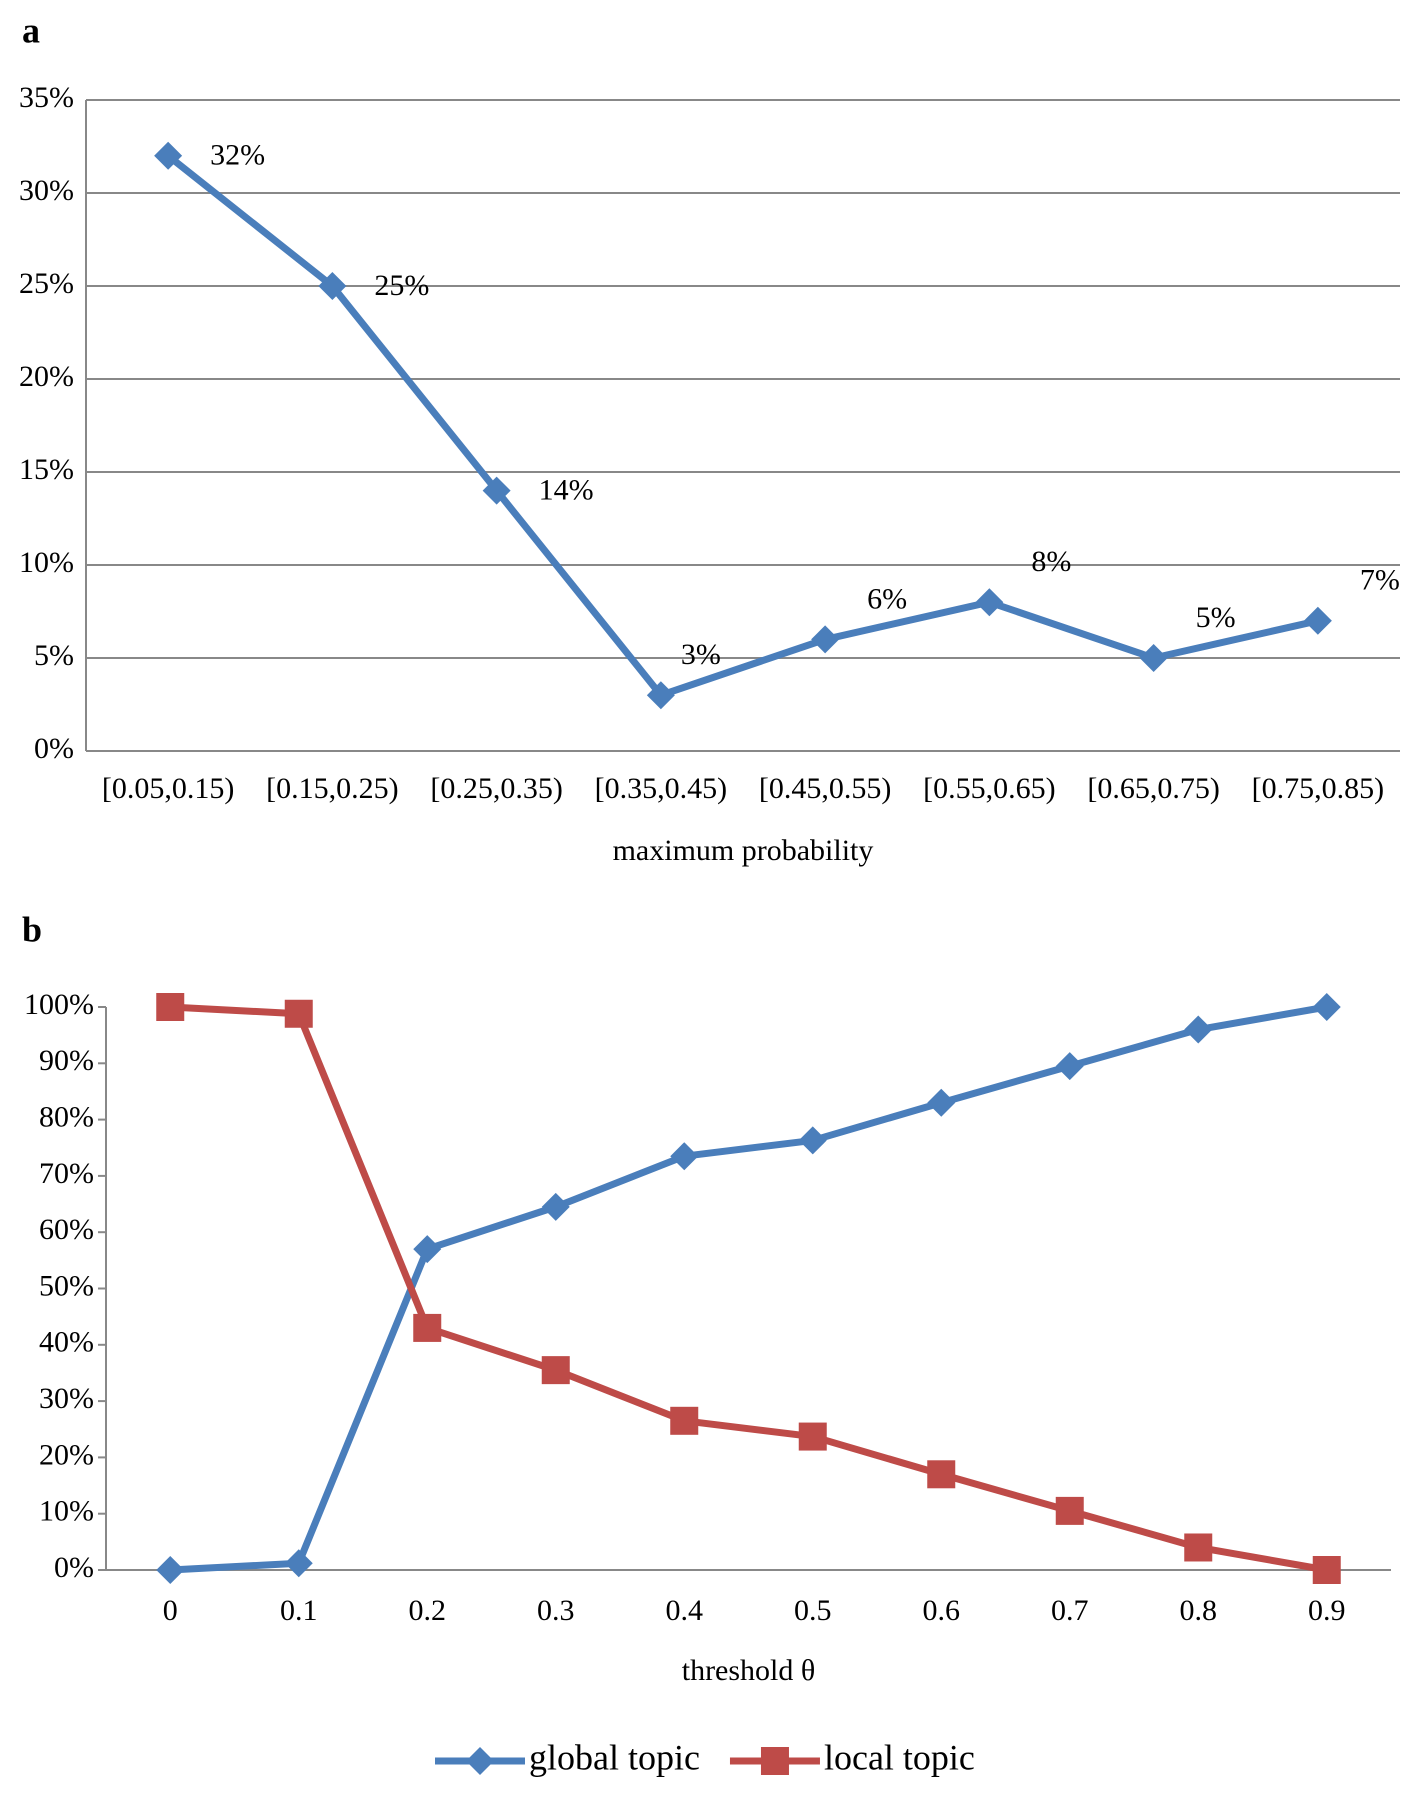 Image resolution: width=1419 pixels, height=1803 pixels. Describe the element at coordinates (899, 1757) in the screenshot. I see `legend-label: local topic` at that location.